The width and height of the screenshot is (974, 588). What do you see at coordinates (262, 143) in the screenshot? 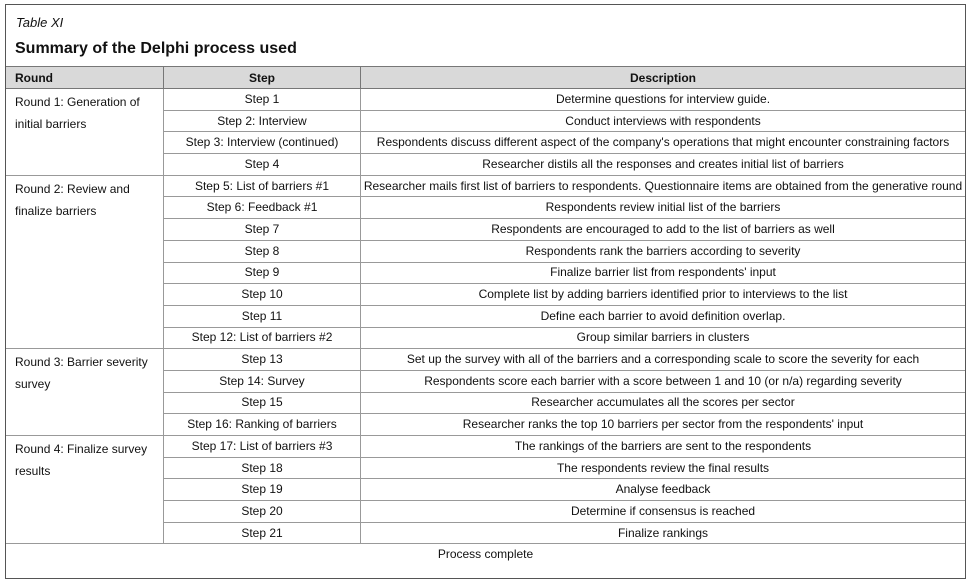
I see `step-cell: Step 3: Interview (continued)` at bounding box center [262, 143].